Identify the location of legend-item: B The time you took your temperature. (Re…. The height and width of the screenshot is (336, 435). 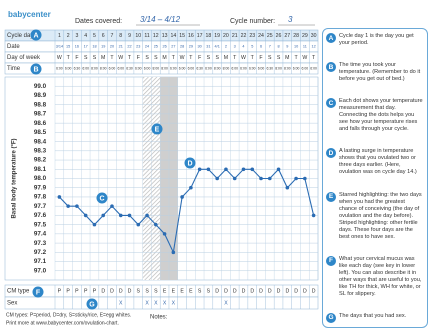
(375, 72).